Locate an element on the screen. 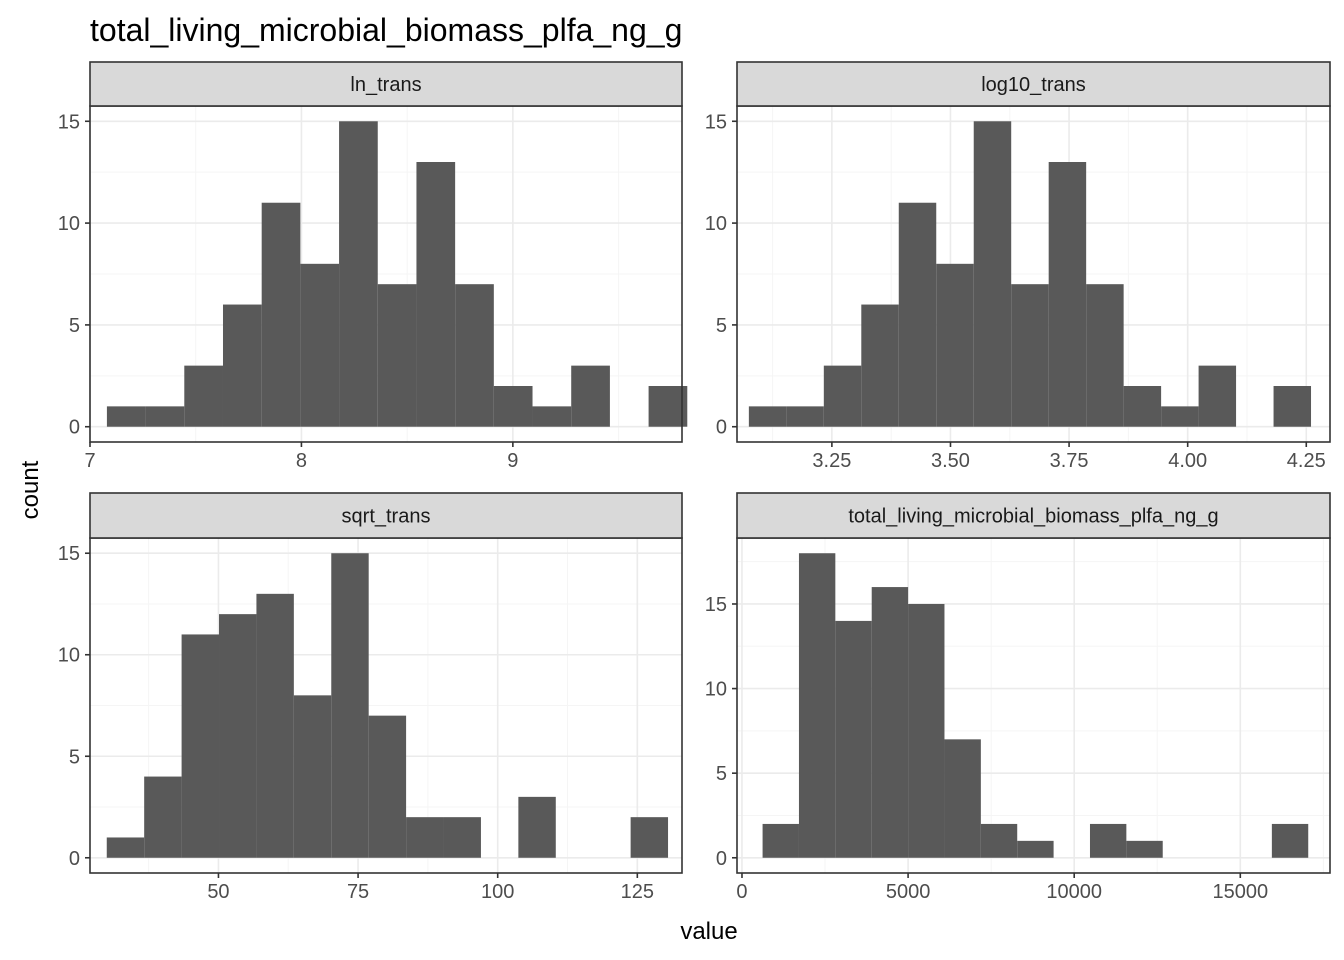 Image resolution: width=1344 pixels, height=960 pixels. x-tick-label: 100 is located at coordinates (497, 892).